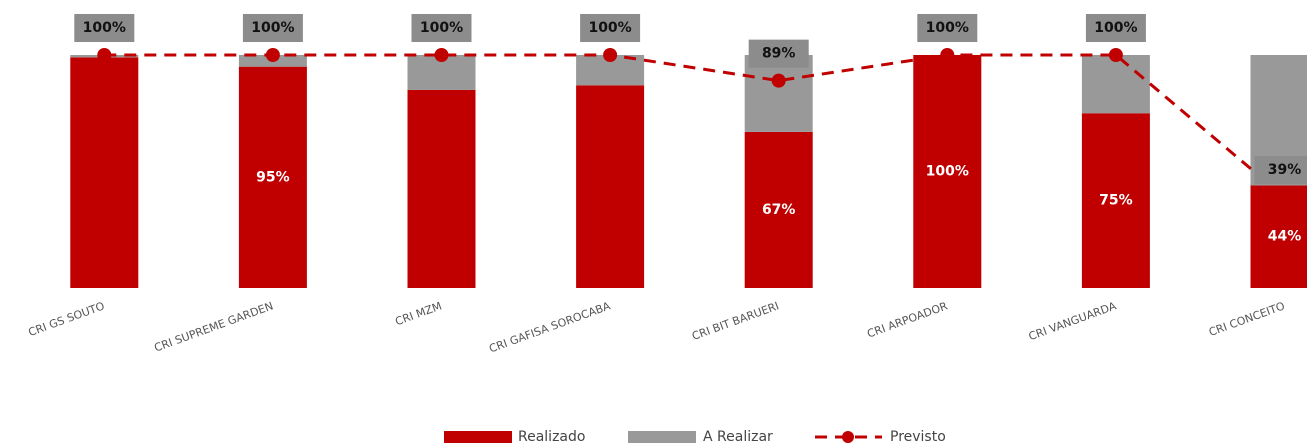  Describe the element at coordinates (1285, 237) in the screenshot. I see `data-label: 44%` at that location.